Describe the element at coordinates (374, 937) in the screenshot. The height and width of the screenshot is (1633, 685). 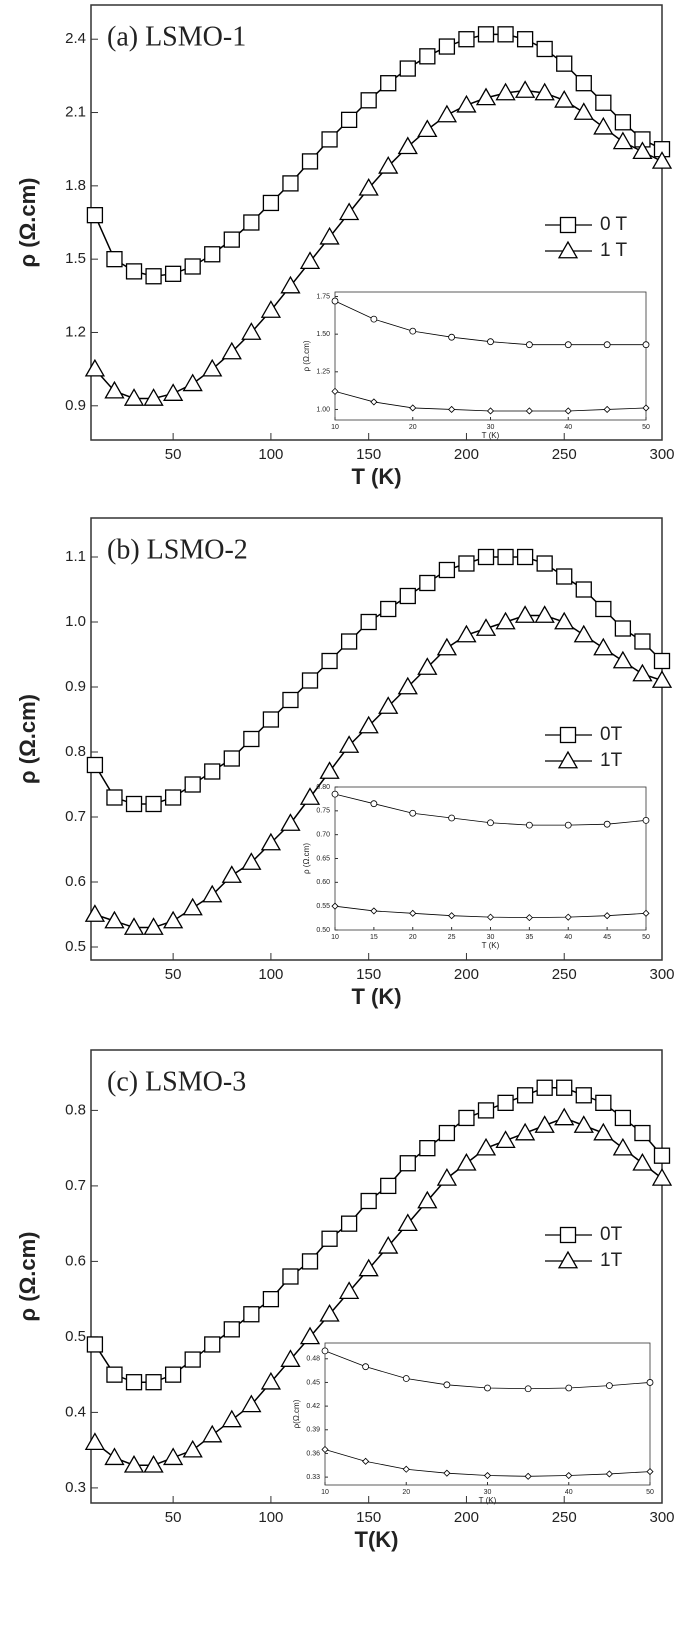
I see `x-tick-label: 15` at that location.